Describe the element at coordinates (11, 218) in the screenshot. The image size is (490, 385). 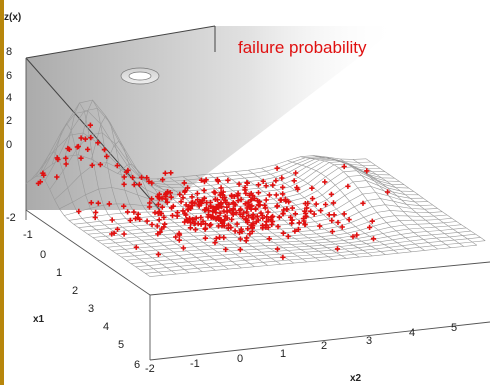
I see `z-tick: -2` at that location.